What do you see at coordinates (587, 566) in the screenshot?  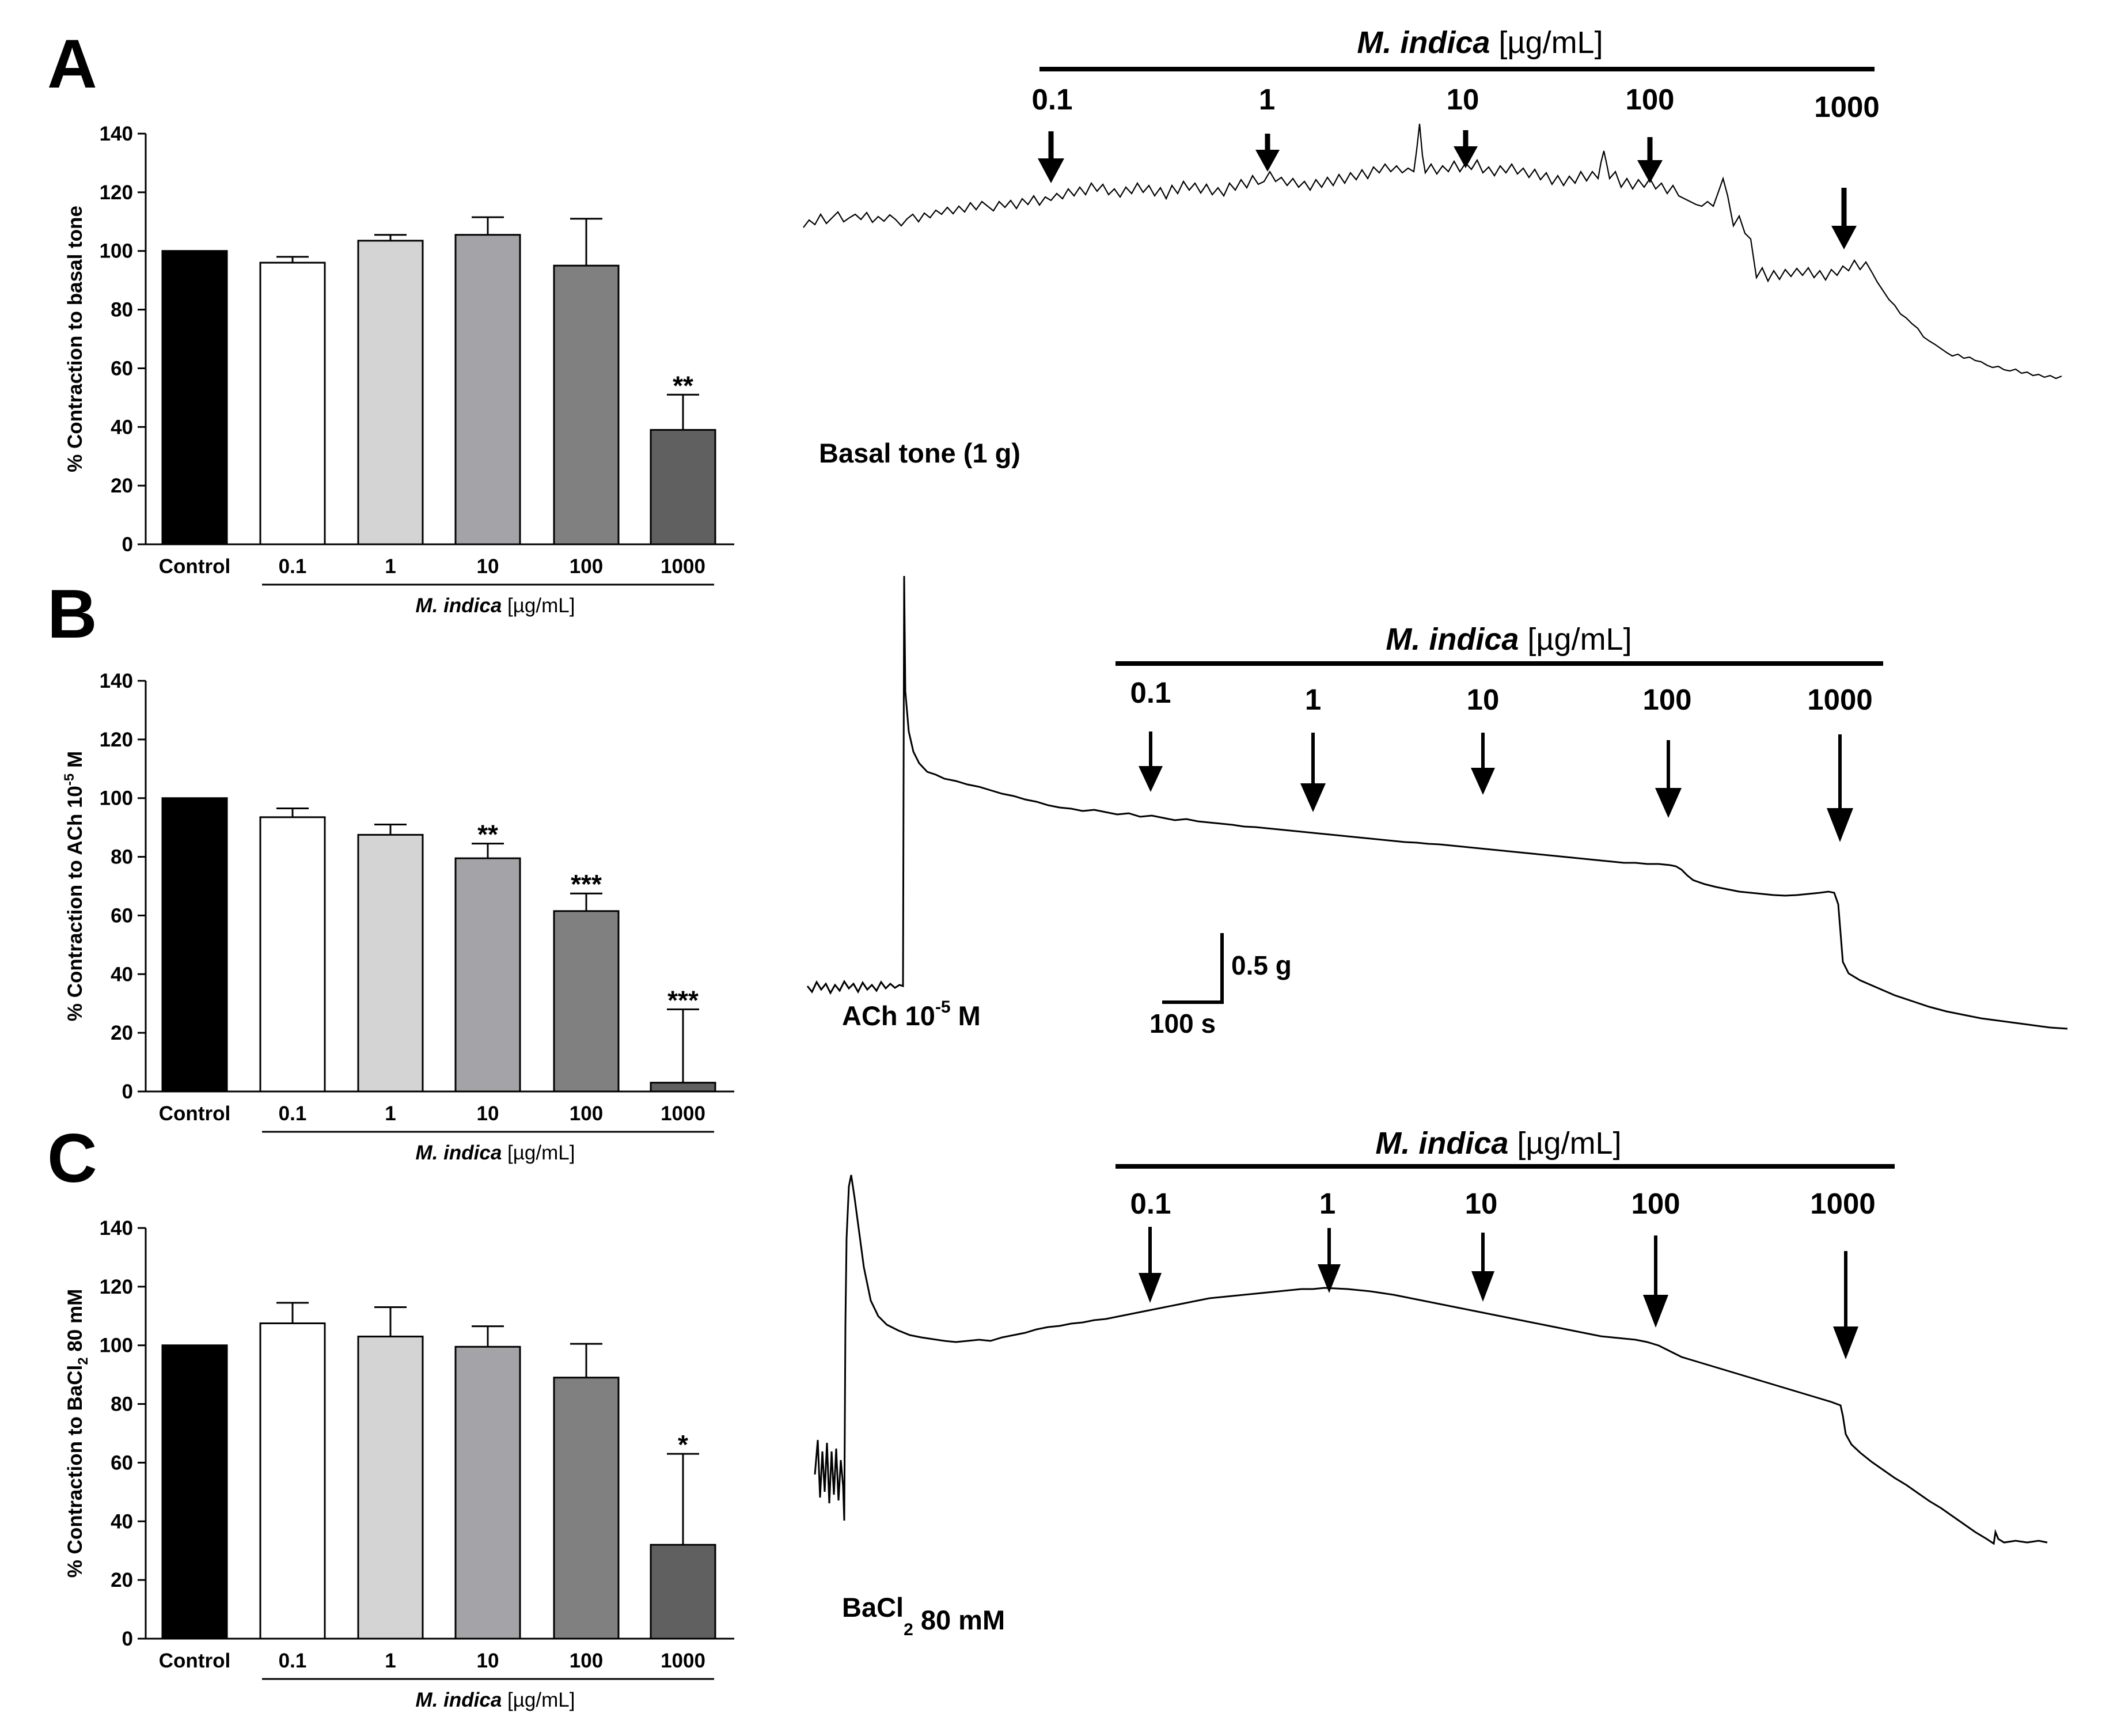 I see `x-tick-label: 100` at bounding box center [587, 566].